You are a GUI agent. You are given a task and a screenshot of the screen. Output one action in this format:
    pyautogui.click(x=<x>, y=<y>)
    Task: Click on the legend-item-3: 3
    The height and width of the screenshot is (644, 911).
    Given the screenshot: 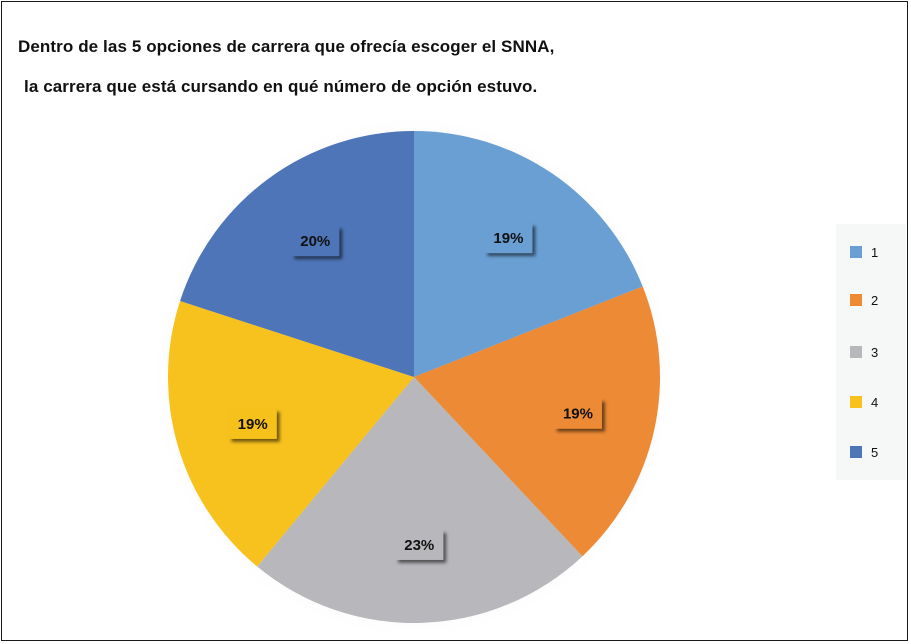 What is the action you would take?
    pyautogui.click(x=864, y=352)
    